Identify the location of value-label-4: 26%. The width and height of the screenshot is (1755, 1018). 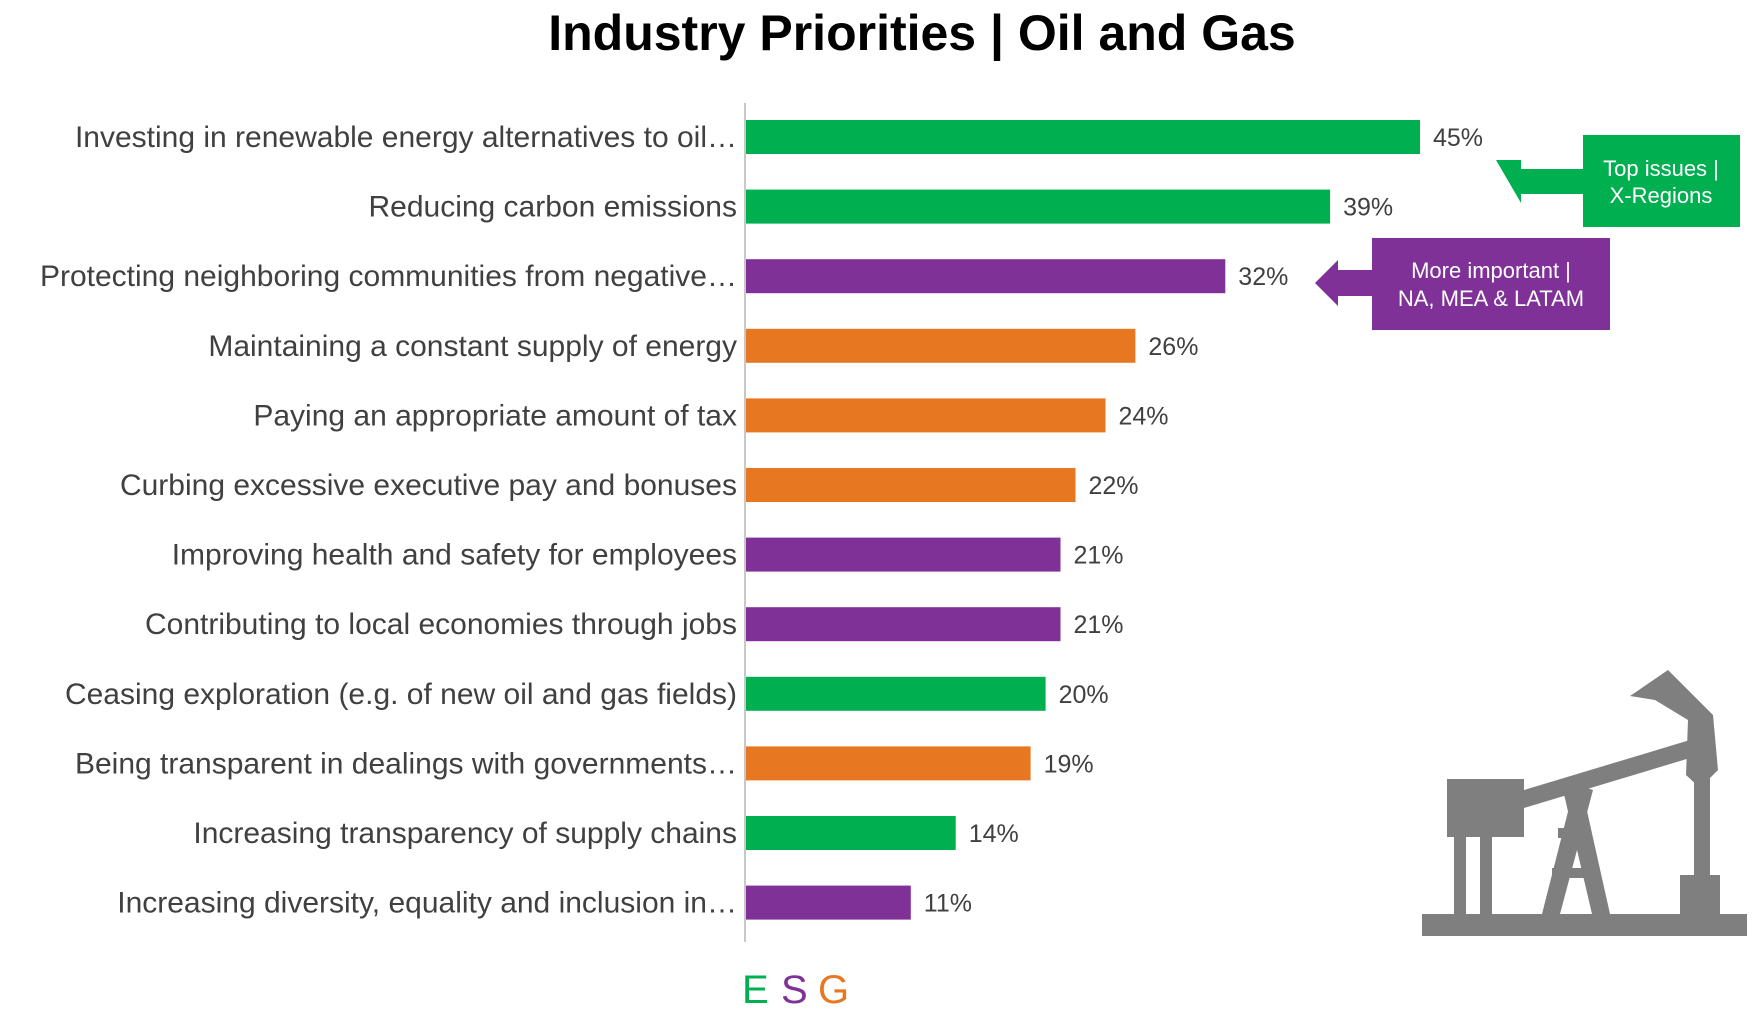
(1173, 347).